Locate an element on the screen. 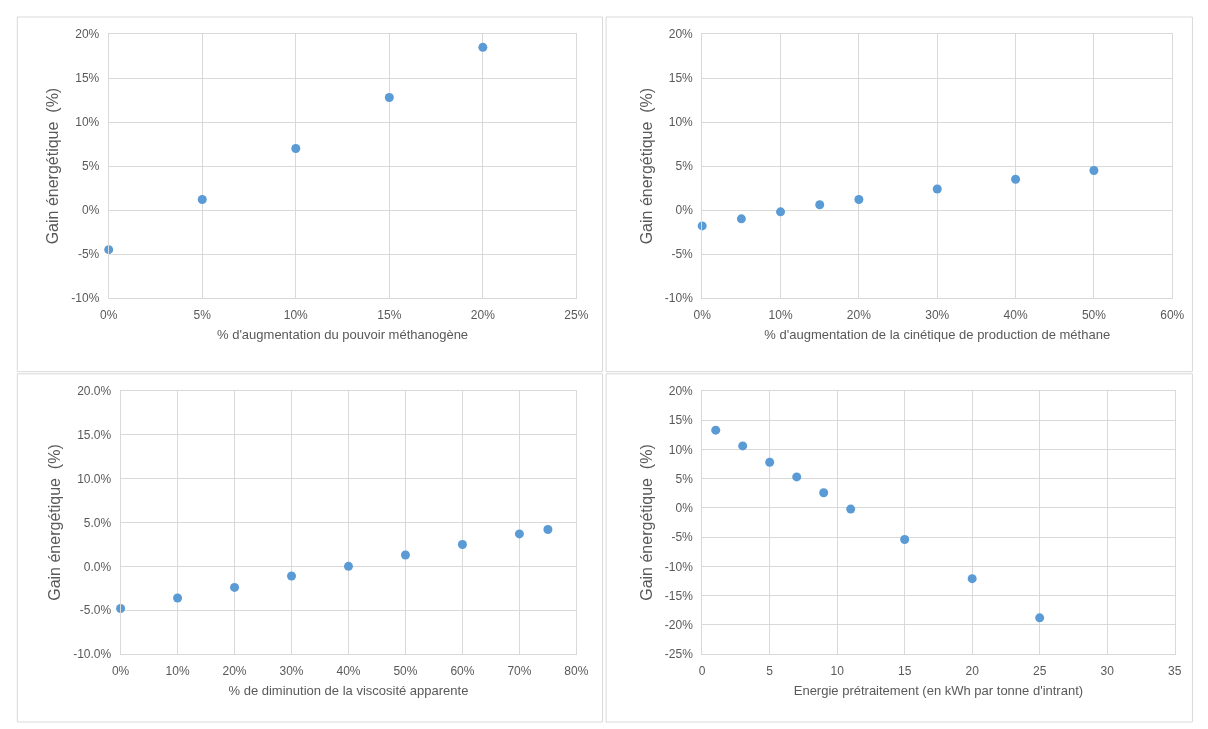 The image size is (1208, 729). x-tick-label: 30 is located at coordinates (1107, 671).